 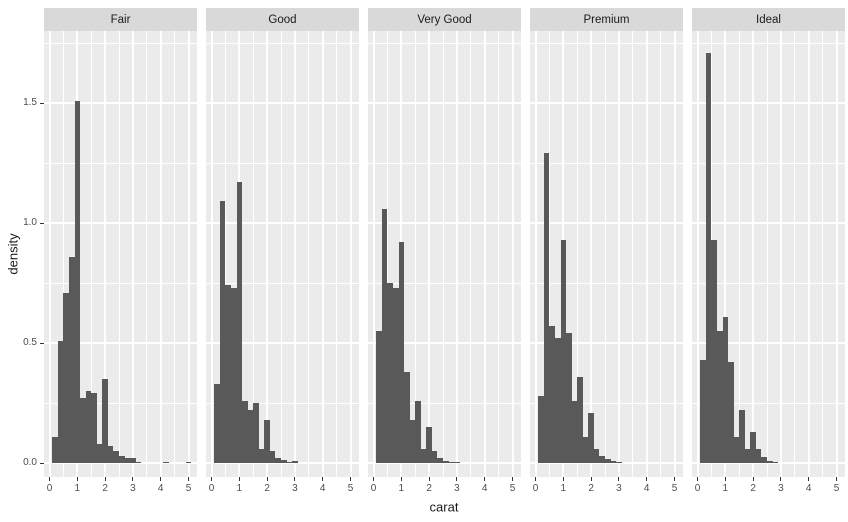 I want to click on facet-strip-label: Fair, so click(x=120, y=19).